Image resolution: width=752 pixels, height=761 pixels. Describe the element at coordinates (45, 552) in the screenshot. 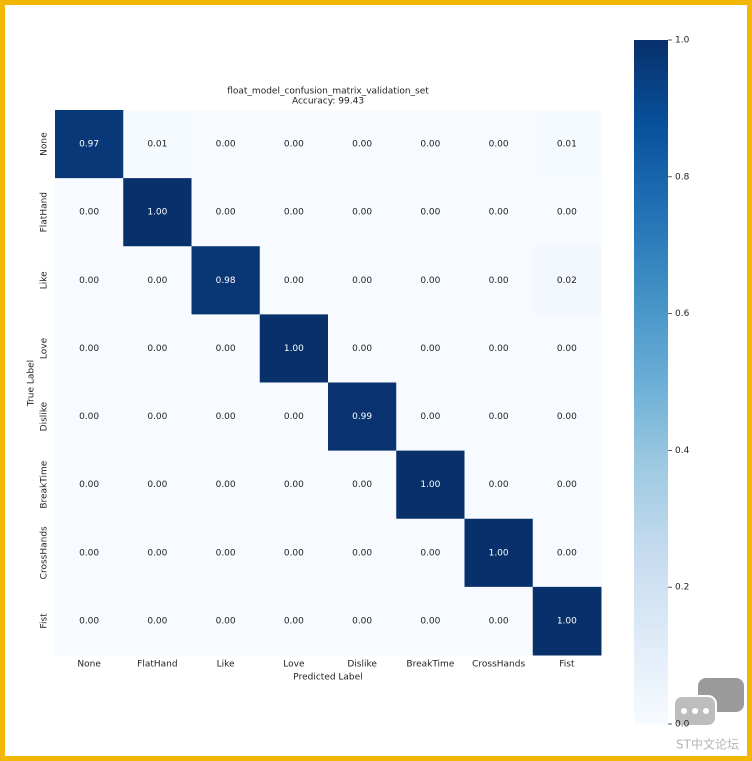

I see `y-tick-label: CrossHands` at that location.